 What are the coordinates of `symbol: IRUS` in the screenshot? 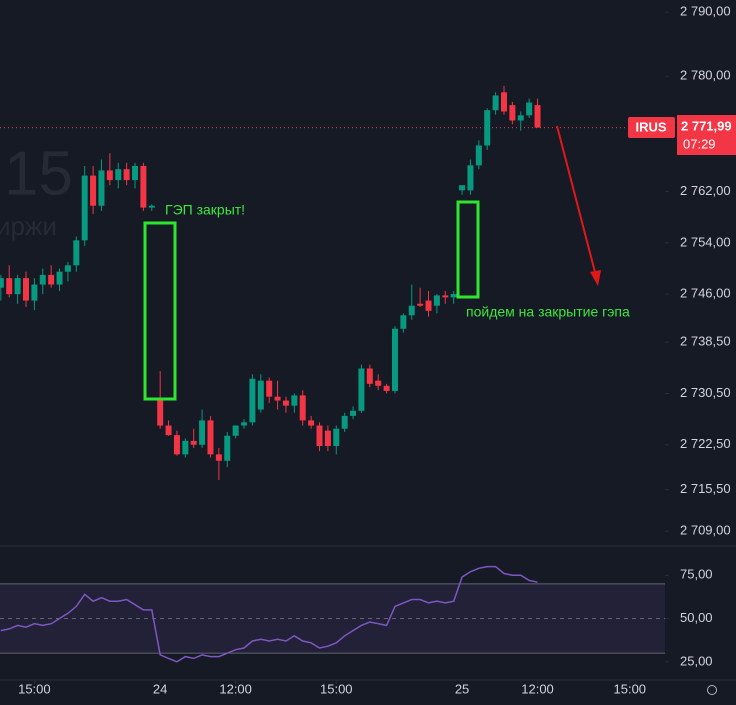 It's located at (650, 126).